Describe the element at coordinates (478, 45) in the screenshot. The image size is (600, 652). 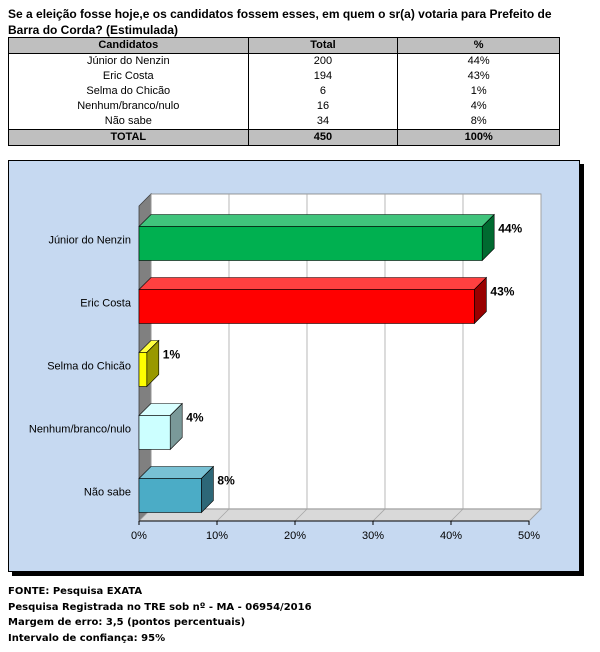
I see `header-percent: %` at that location.